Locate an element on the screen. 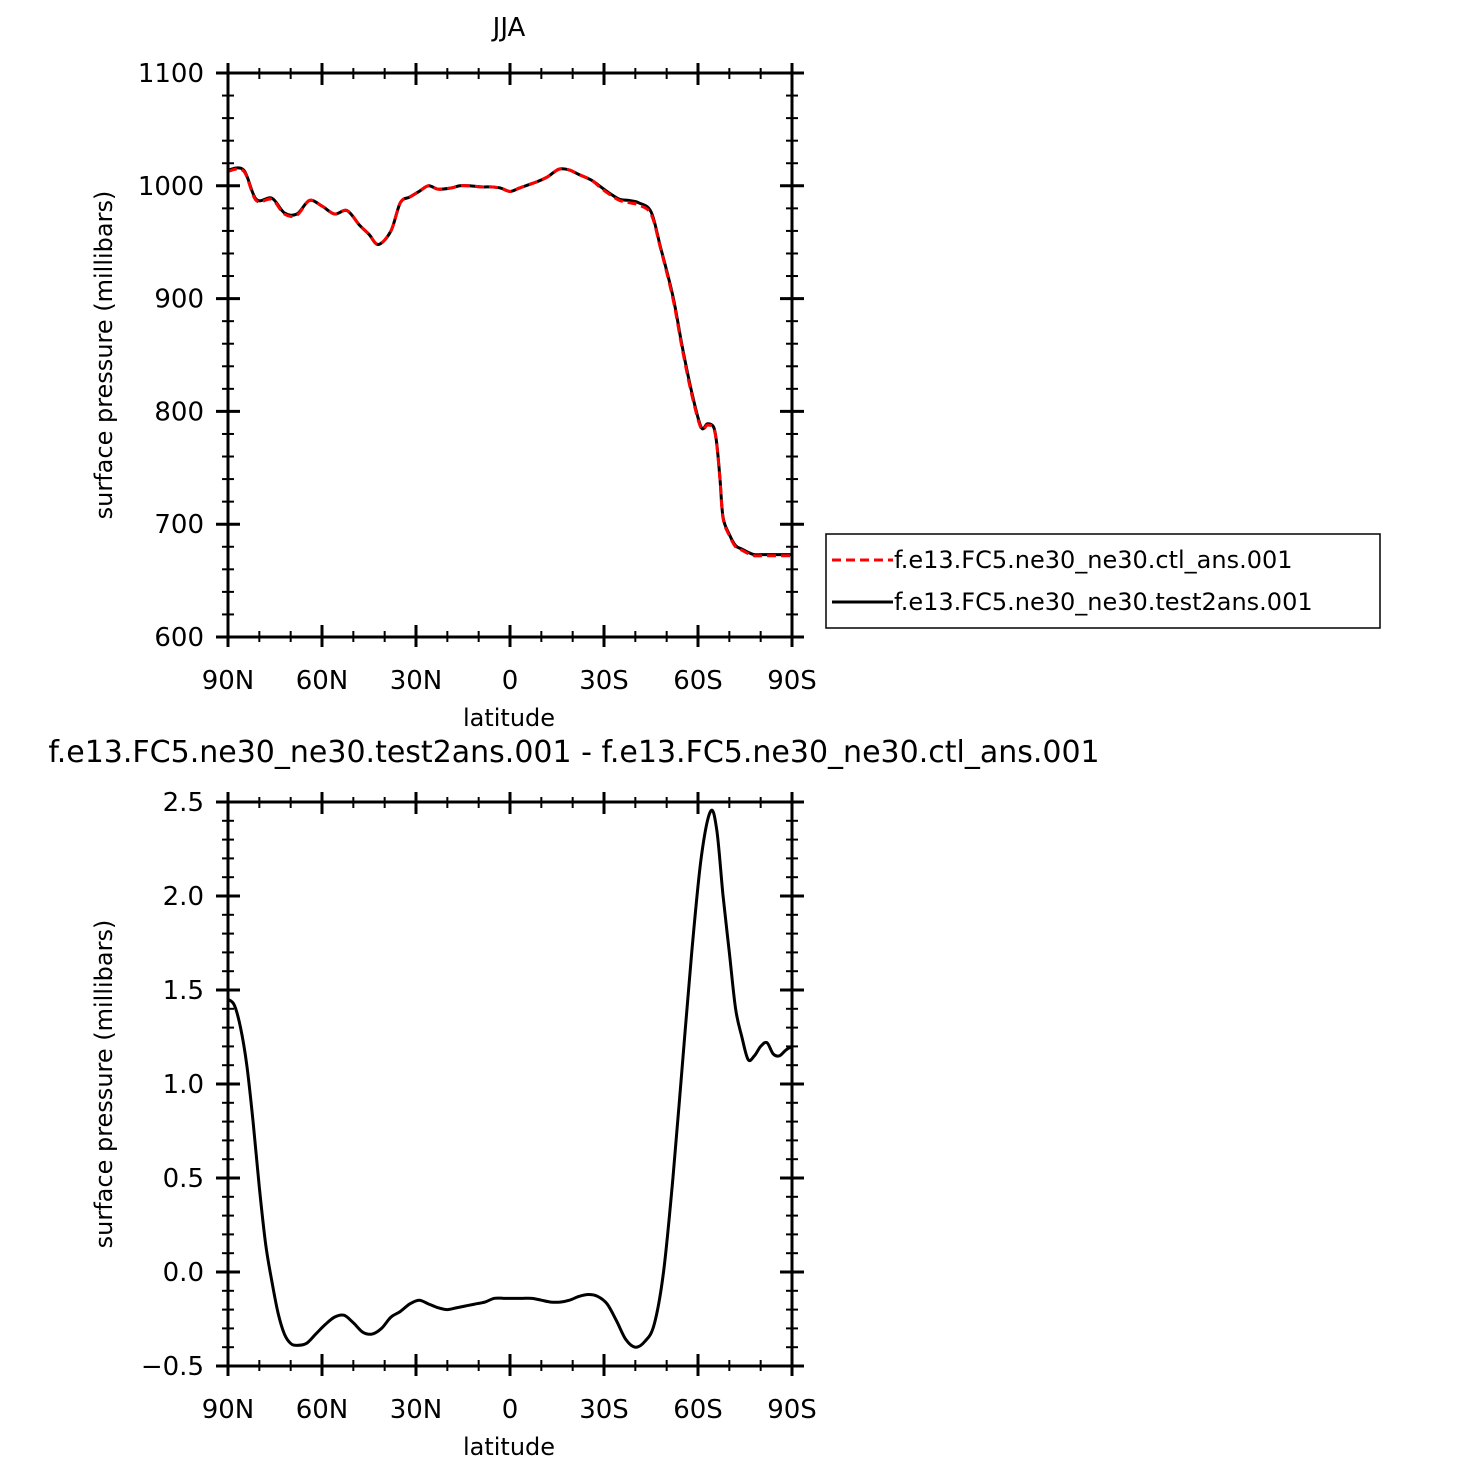  bottom-y-axis-label: surface pressure (millibars) is located at coordinates (104, 1084).